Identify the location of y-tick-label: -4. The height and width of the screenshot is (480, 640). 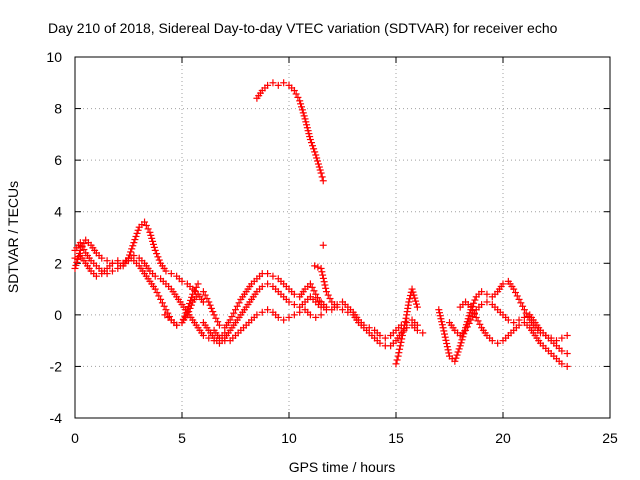
(56, 418).